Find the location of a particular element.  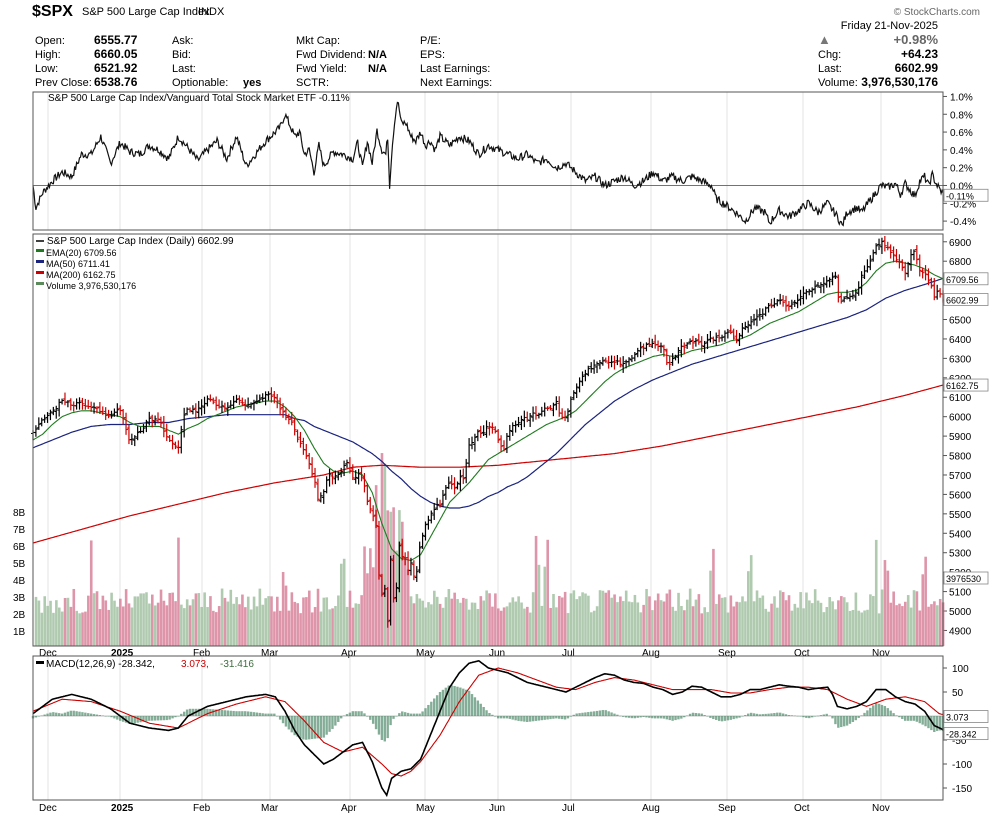

macd-legend-swatch is located at coordinates (40, 662).